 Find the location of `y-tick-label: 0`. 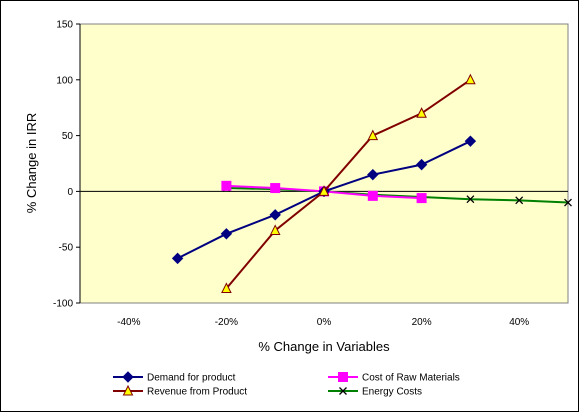

y-tick-label: 0 is located at coordinates (70, 192).